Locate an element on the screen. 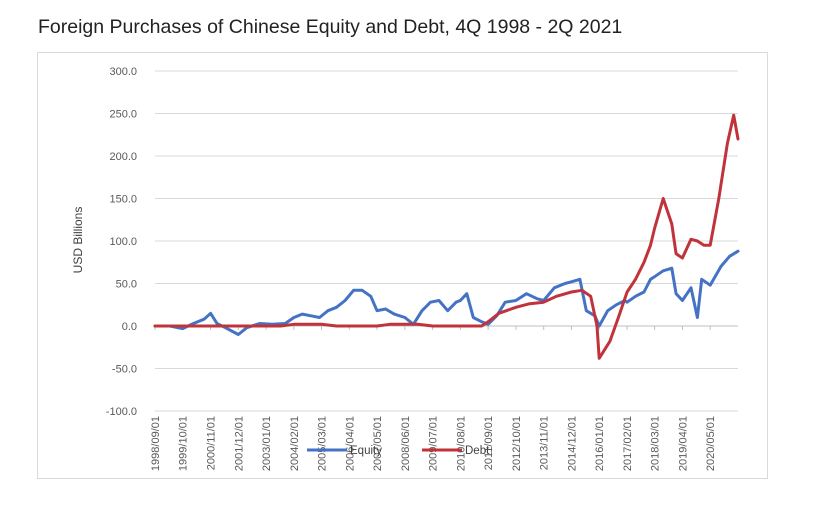  x-tick-label: 2018/03/01 is located at coordinates (656, 443).